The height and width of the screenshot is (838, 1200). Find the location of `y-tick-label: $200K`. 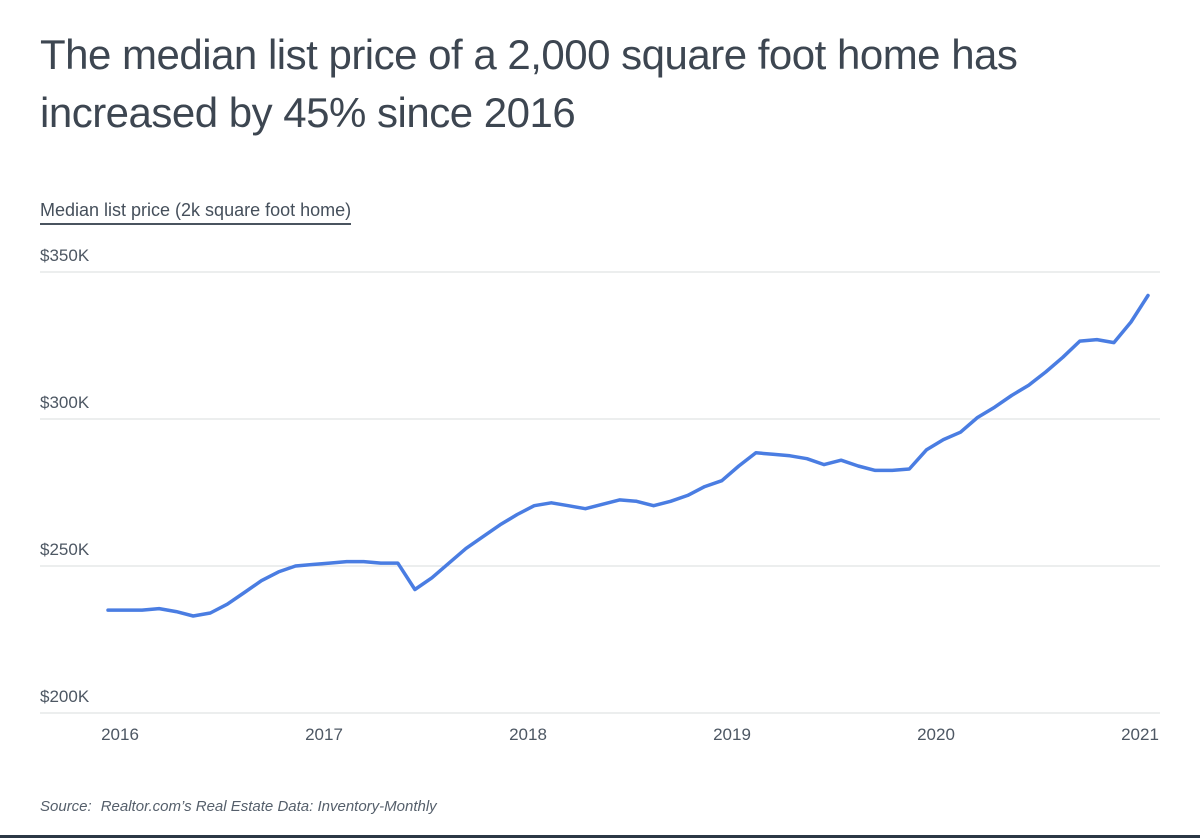

y-tick-label: $200K is located at coordinates (65, 696).